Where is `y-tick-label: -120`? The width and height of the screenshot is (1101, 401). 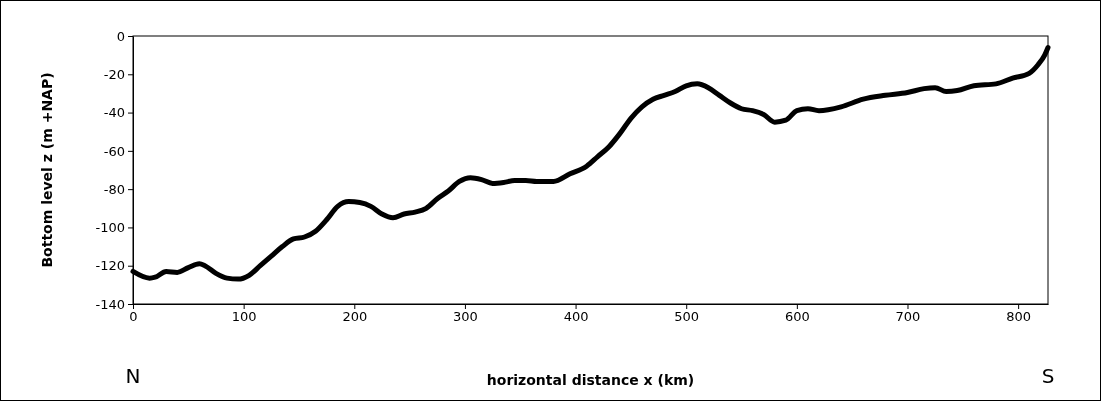 y-tick-label: -120 is located at coordinates (110, 266).